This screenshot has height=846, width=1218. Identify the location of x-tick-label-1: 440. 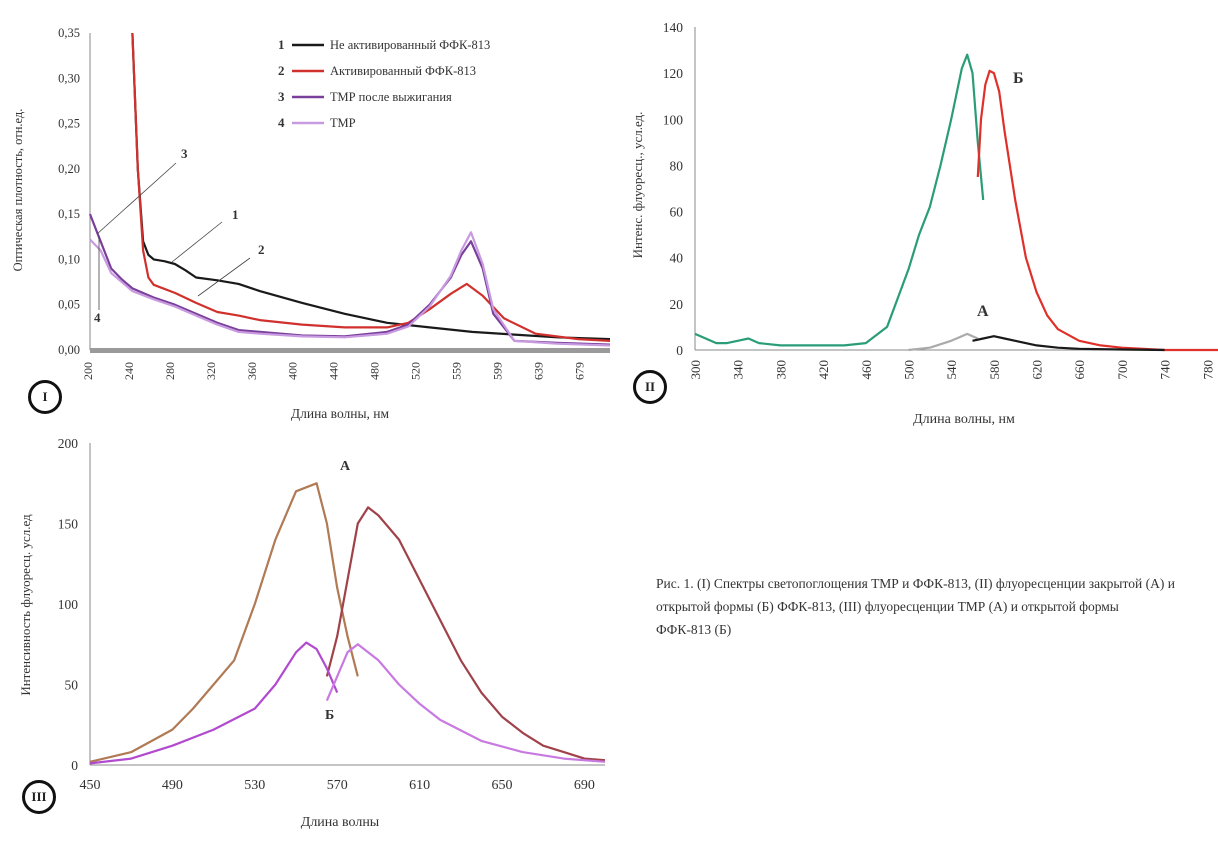
(334, 371).